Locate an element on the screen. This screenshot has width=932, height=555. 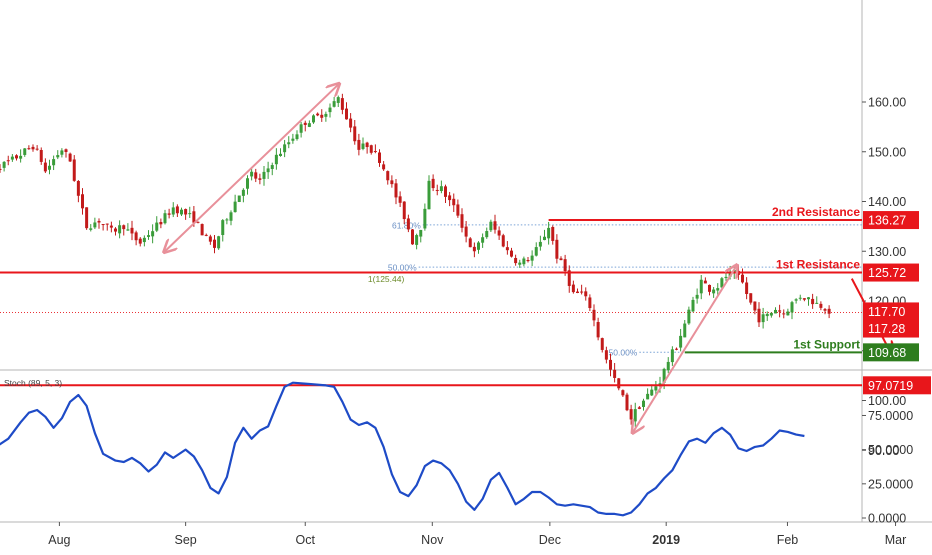
level-price-text: 109.68 is located at coordinates (887, 353).